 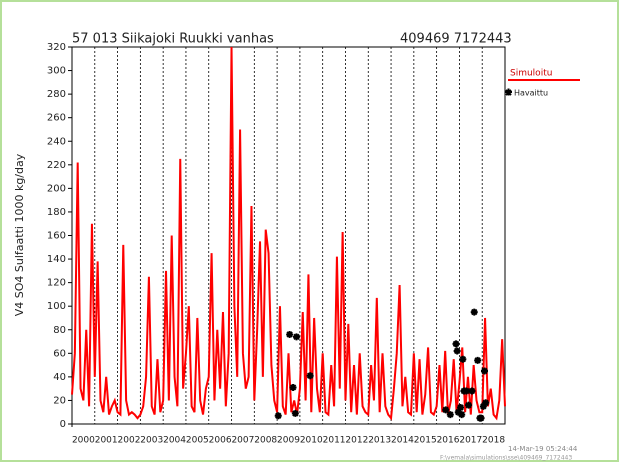 I want to click on file-path: F:\vemala\simulations\sse\409469_7172443, so click(x=506, y=458).